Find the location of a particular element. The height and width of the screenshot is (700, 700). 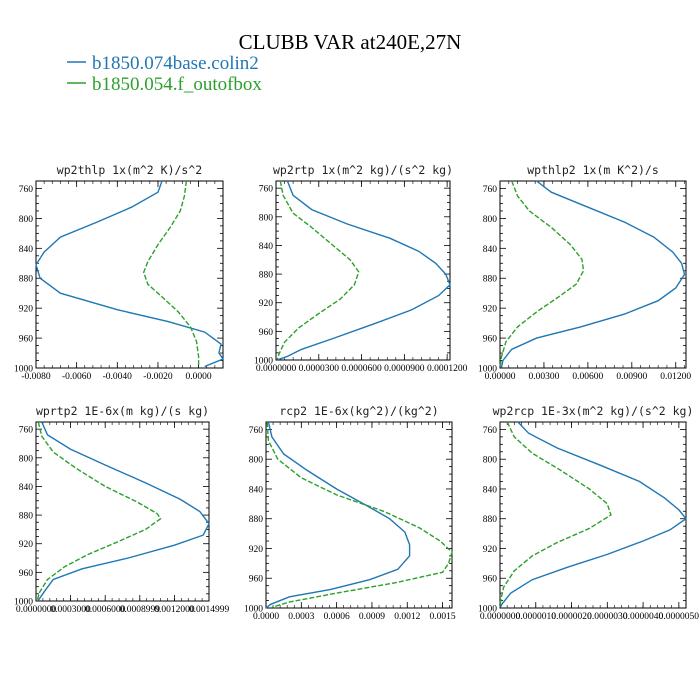

x-tick-label: 0.0006000 is located at coordinates (105, 610).